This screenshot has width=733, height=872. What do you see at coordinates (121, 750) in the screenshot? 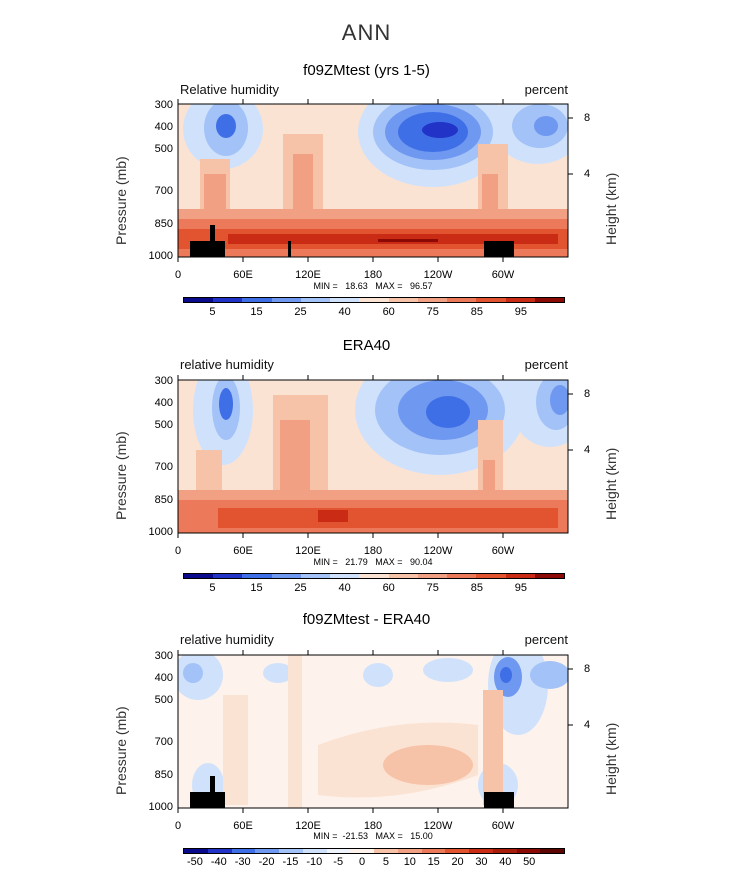
I see `panel-3-ylabel: Pressure (mb)` at bounding box center [121, 750].